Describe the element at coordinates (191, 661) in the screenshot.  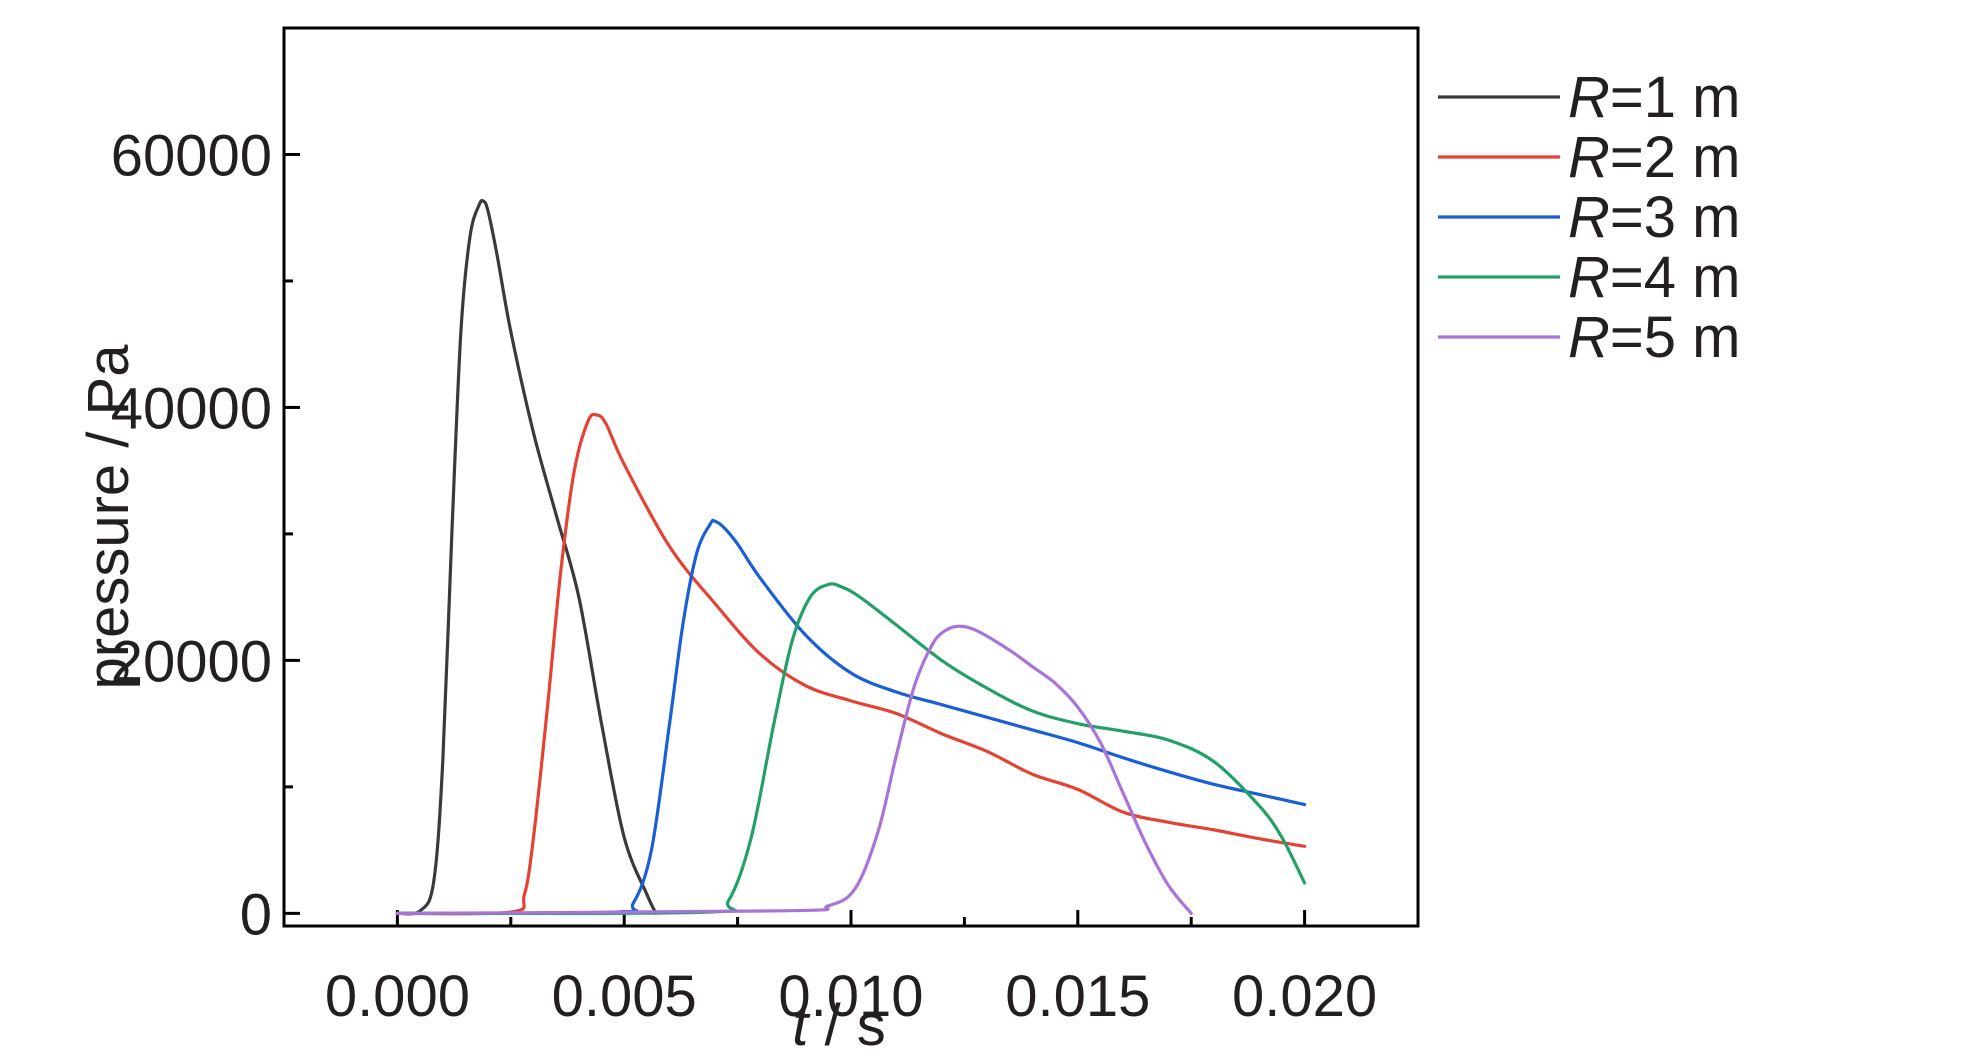
I see `y-tick-label: 20000` at that location.